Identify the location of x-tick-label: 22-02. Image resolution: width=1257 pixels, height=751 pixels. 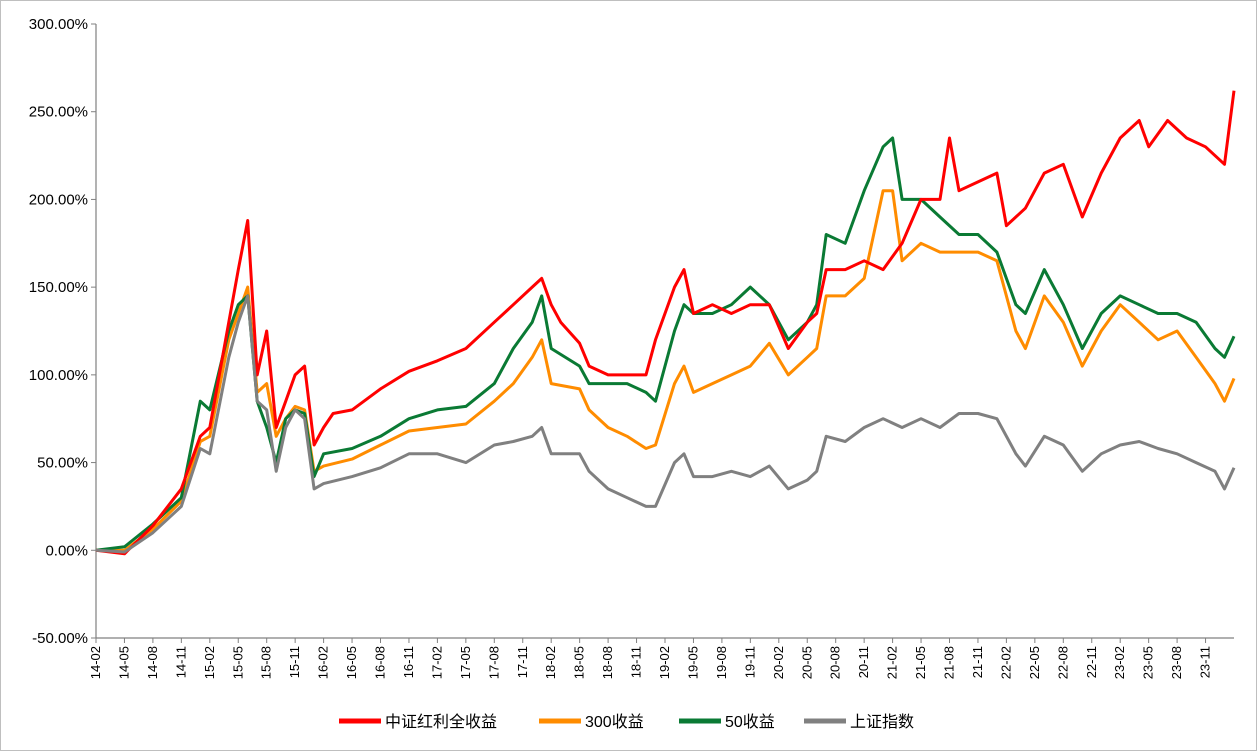
(1005, 662).